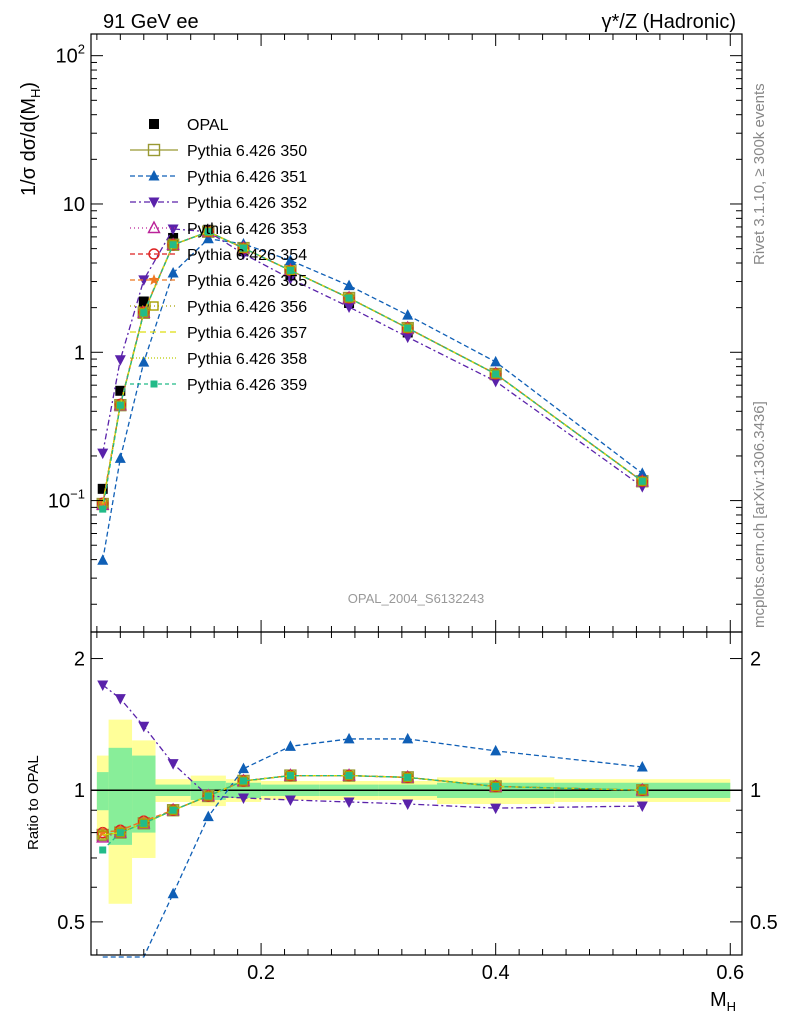  I want to click on legend-label: Pythia 6.426 356, so click(247, 307).